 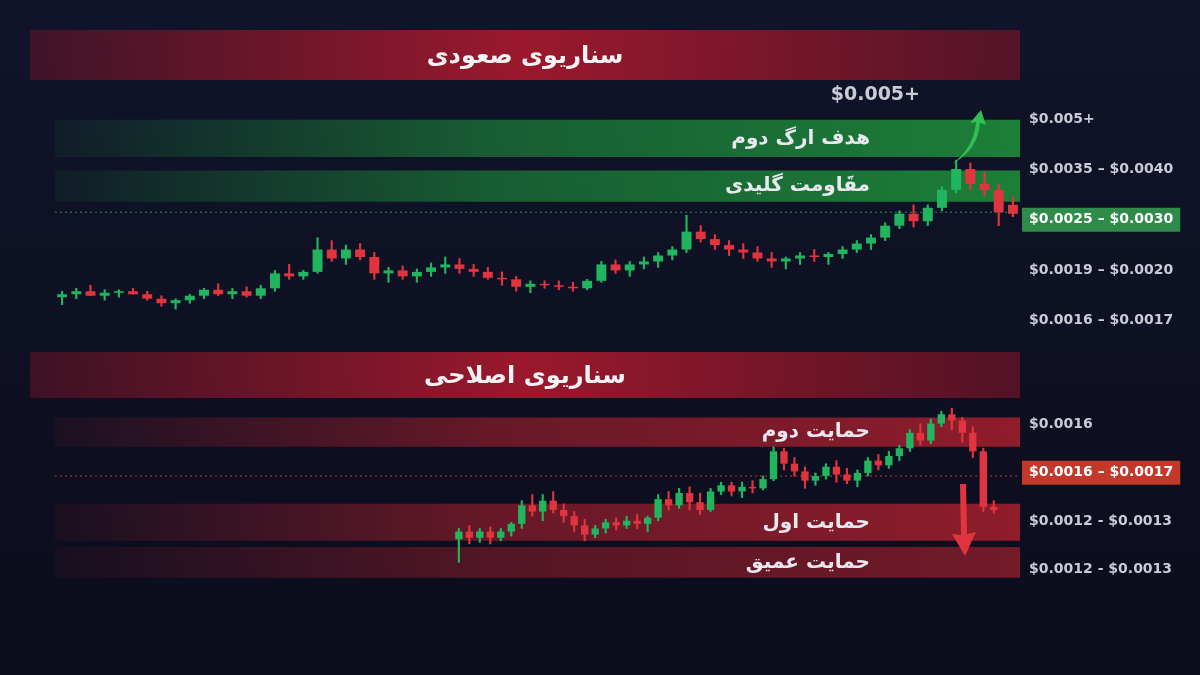 I want to click on text: $0.0035 – $0.0040, so click(x=1101, y=168).